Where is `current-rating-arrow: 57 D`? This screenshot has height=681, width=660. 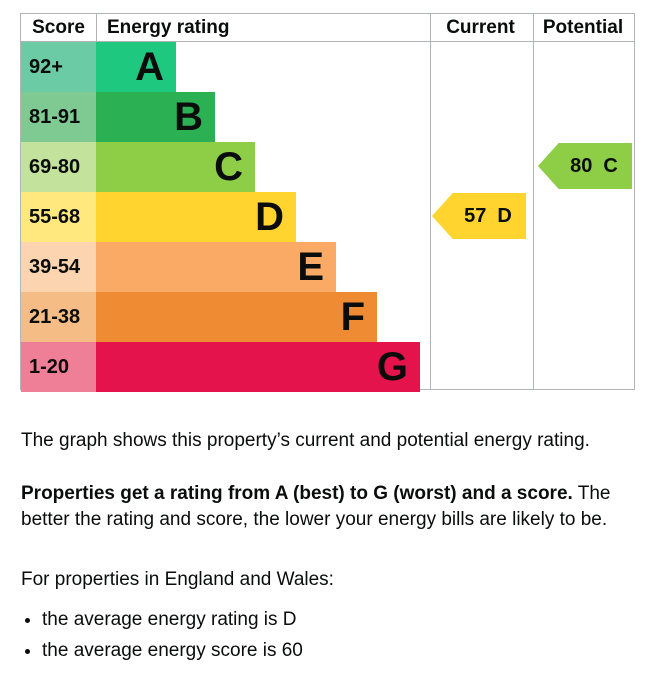 current-rating-arrow: 57 D is located at coordinates (479, 216).